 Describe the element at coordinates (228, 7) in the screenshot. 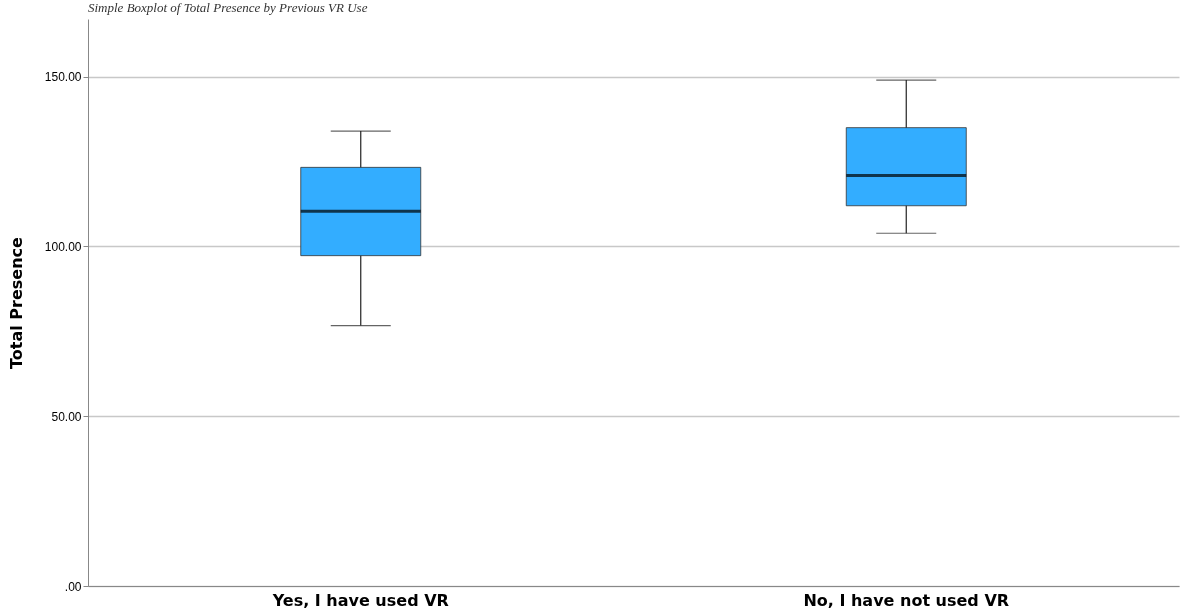

I see `chart-title: Simple Boxplot of Total Presence by Previous VR Use` at that location.